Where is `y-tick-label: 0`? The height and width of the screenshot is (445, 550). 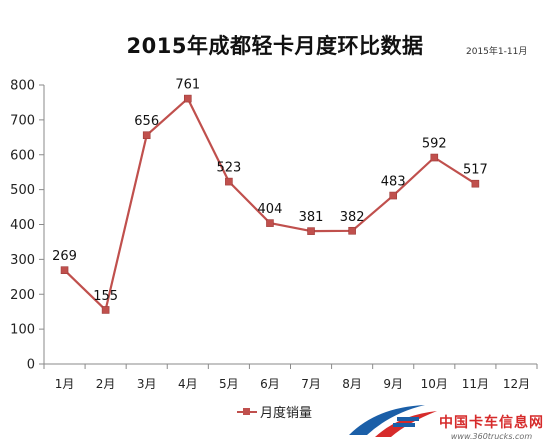 y-tick-label: 0 is located at coordinates (31, 365).